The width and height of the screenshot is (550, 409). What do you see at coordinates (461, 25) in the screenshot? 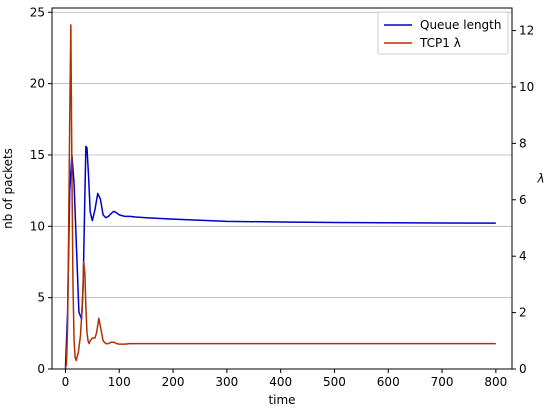
I see `legend-label-queue-length: Queue length` at bounding box center [461, 25].